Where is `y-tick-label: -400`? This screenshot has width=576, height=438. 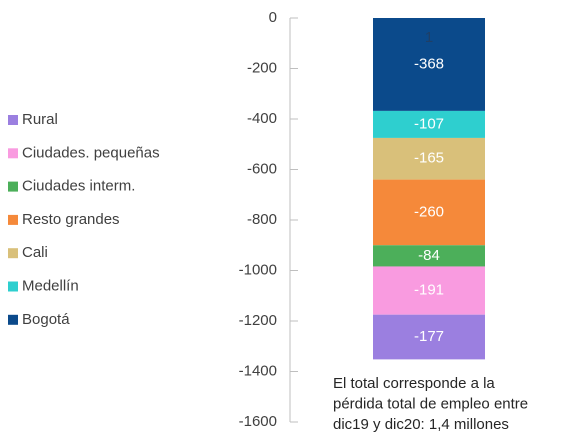 y-tick-label: -400 is located at coordinates (262, 118).